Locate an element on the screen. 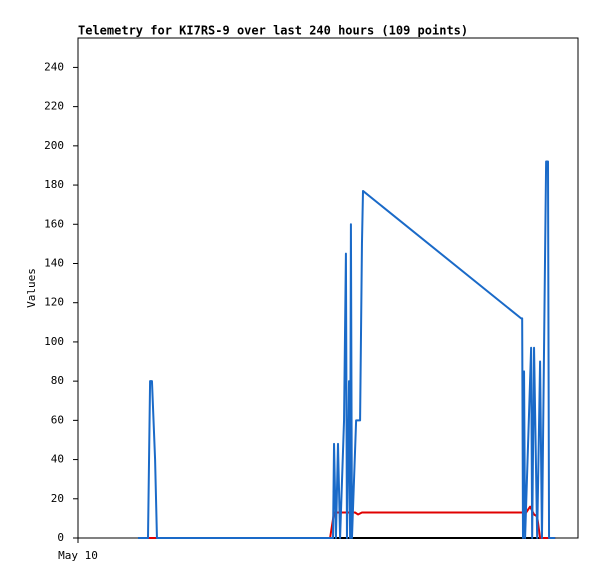  y-tick-label: 120 is located at coordinates (54, 302).